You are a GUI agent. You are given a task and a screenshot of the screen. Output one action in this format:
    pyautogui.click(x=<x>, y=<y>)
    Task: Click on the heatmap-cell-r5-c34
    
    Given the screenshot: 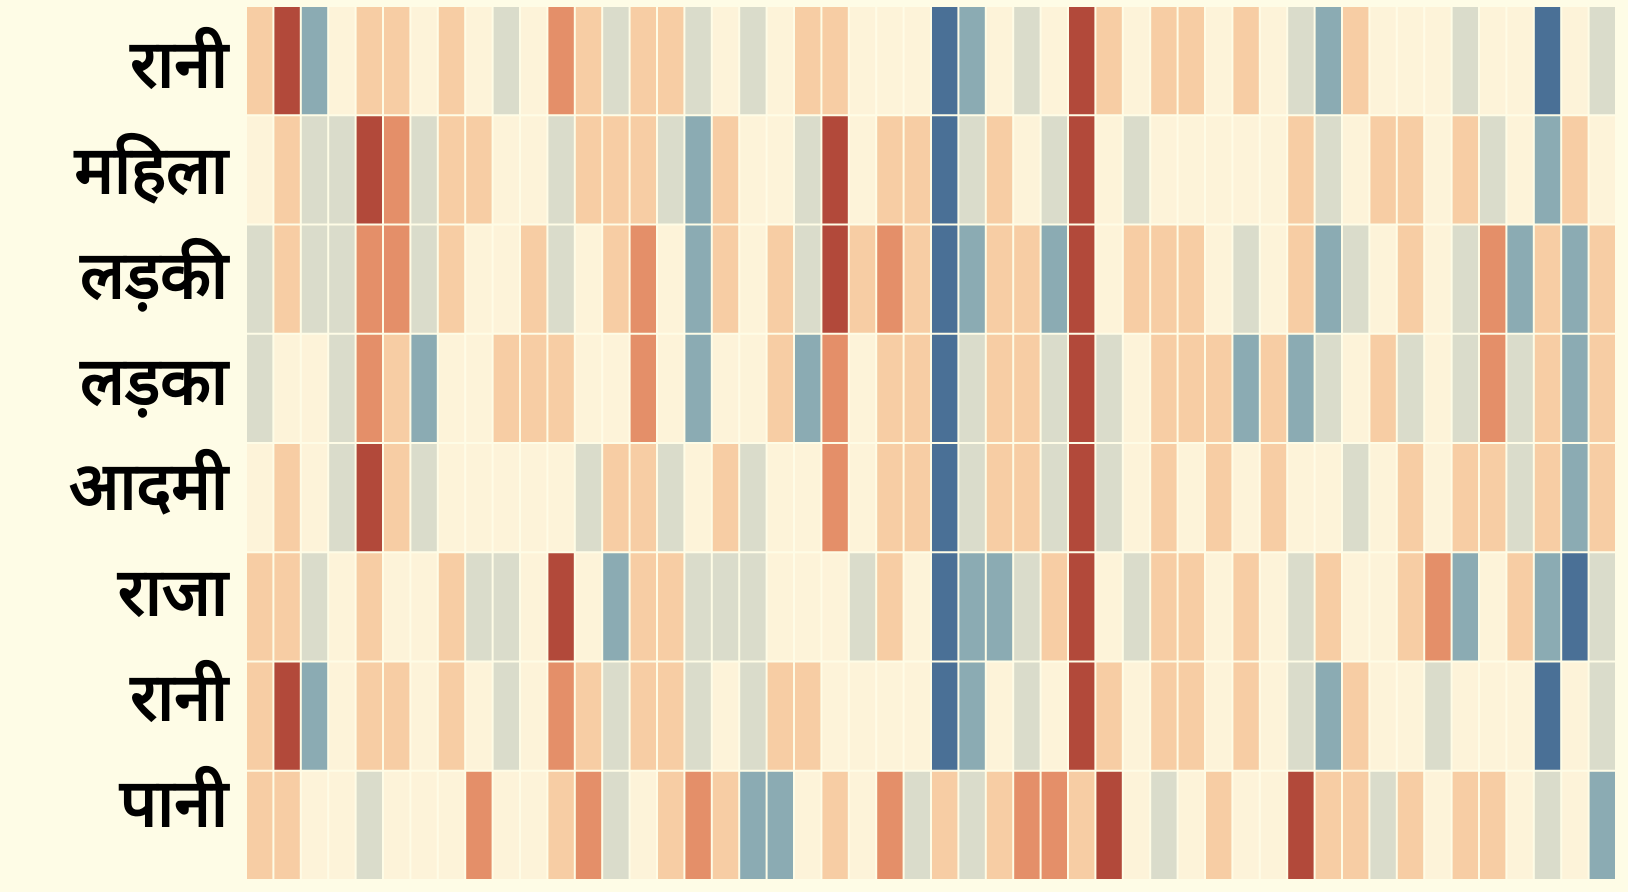 What is the action you would take?
    pyautogui.click(x=1191, y=607)
    